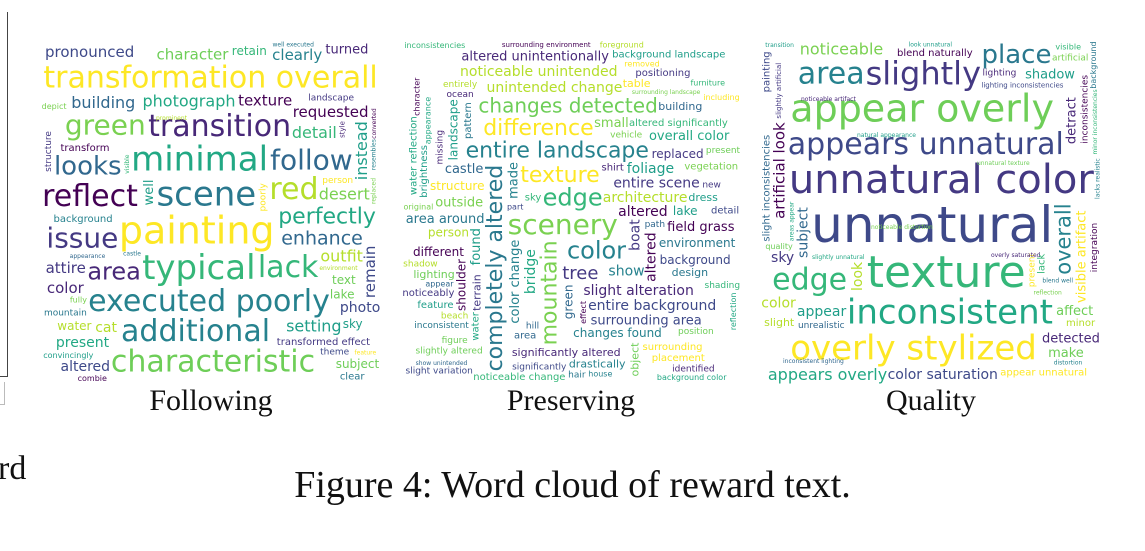 The image size is (1145, 551). I want to click on cloud-word: positioning, so click(662, 73).